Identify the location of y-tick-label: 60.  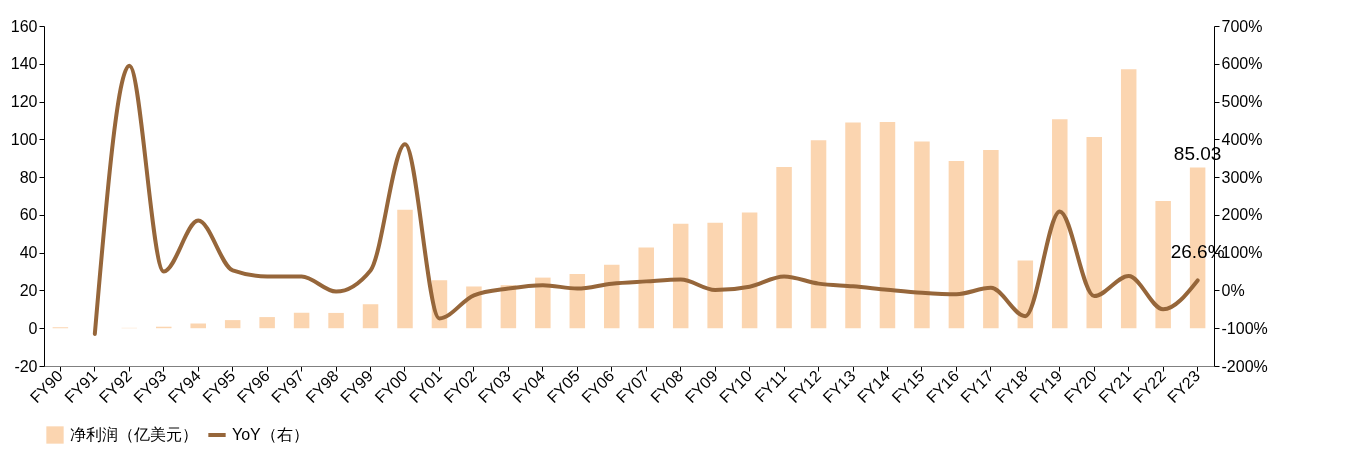
(28, 215).